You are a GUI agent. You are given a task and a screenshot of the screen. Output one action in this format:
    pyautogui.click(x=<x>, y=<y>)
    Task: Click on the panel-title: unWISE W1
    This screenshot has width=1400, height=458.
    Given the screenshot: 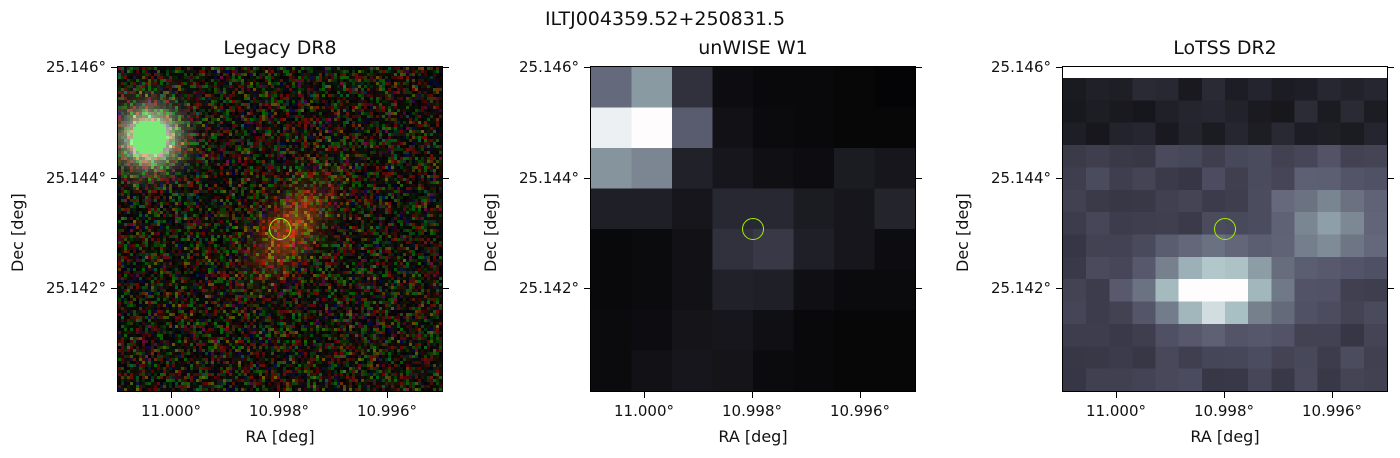 What is the action you would take?
    pyautogui.click(x=753, y=48)
    